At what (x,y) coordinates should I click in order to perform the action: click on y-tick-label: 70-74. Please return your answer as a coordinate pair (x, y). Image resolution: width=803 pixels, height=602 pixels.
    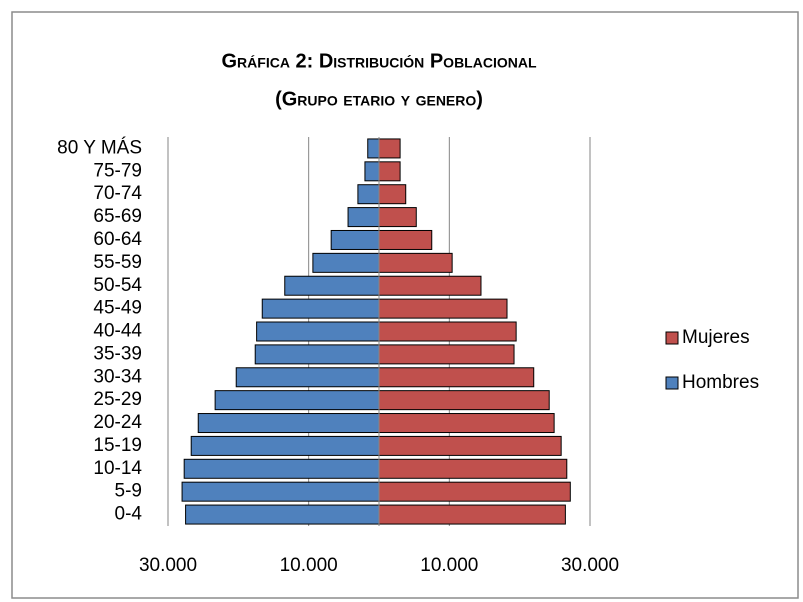
    Looking at the image, I should click on (117, 193).